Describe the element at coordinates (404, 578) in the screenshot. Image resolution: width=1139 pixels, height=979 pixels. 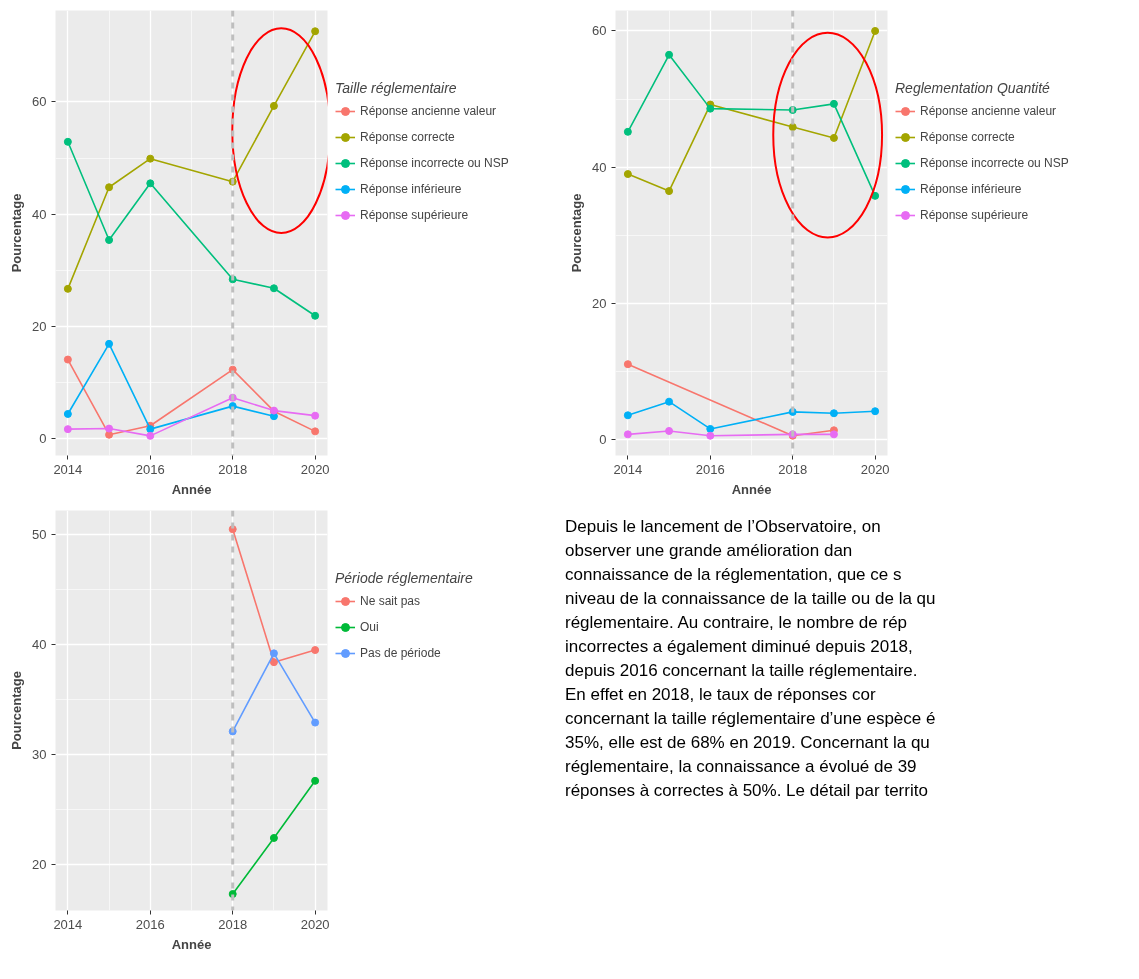
I see `legend-title: Période réglementaire` at that location.